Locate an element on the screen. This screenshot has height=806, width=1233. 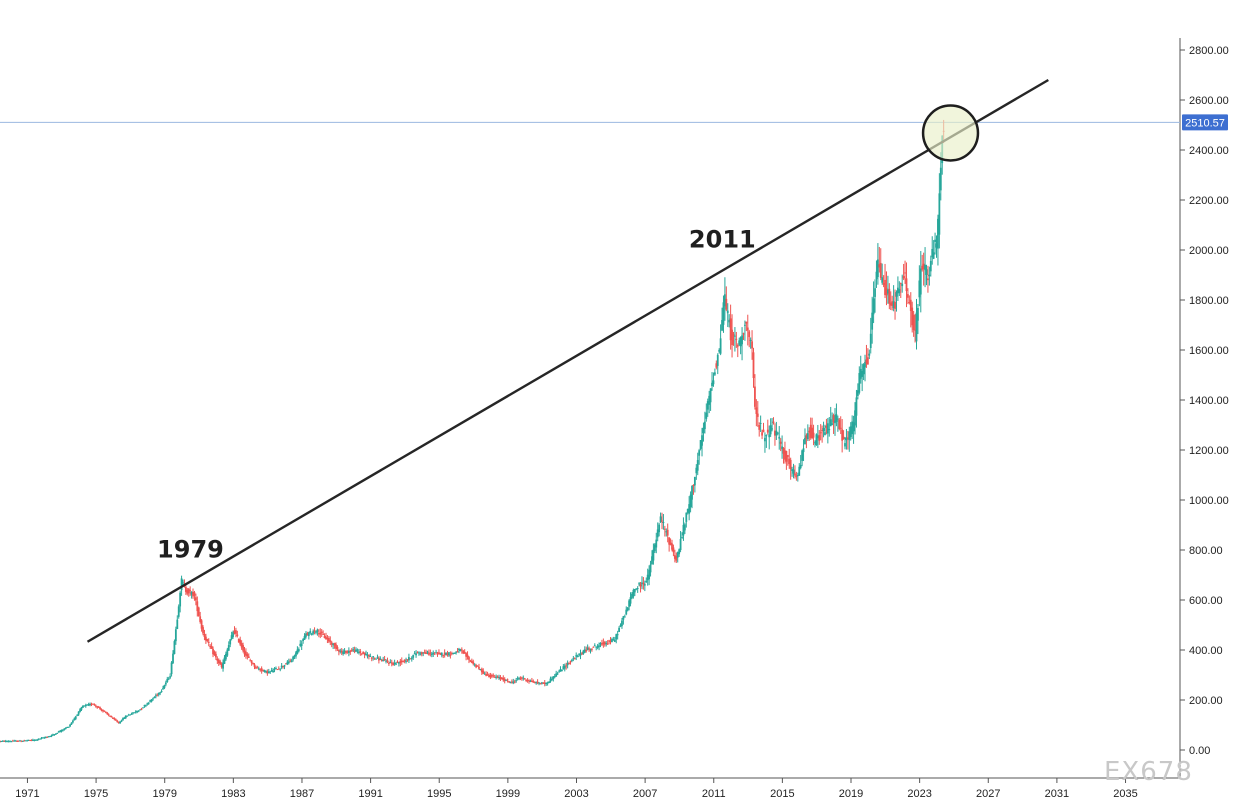
y-tick-label: 800.00 is located at coordinates (1206, 551).